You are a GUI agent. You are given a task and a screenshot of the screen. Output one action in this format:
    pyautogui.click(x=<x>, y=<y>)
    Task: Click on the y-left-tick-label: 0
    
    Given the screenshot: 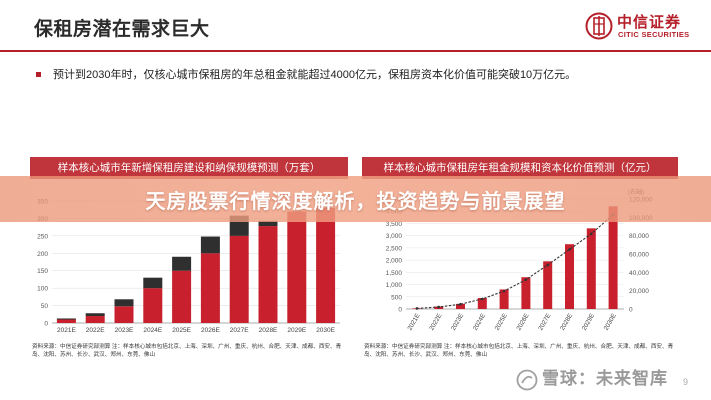 What is the action you would take?
    pyautogui.click(x=400, y=310)
    